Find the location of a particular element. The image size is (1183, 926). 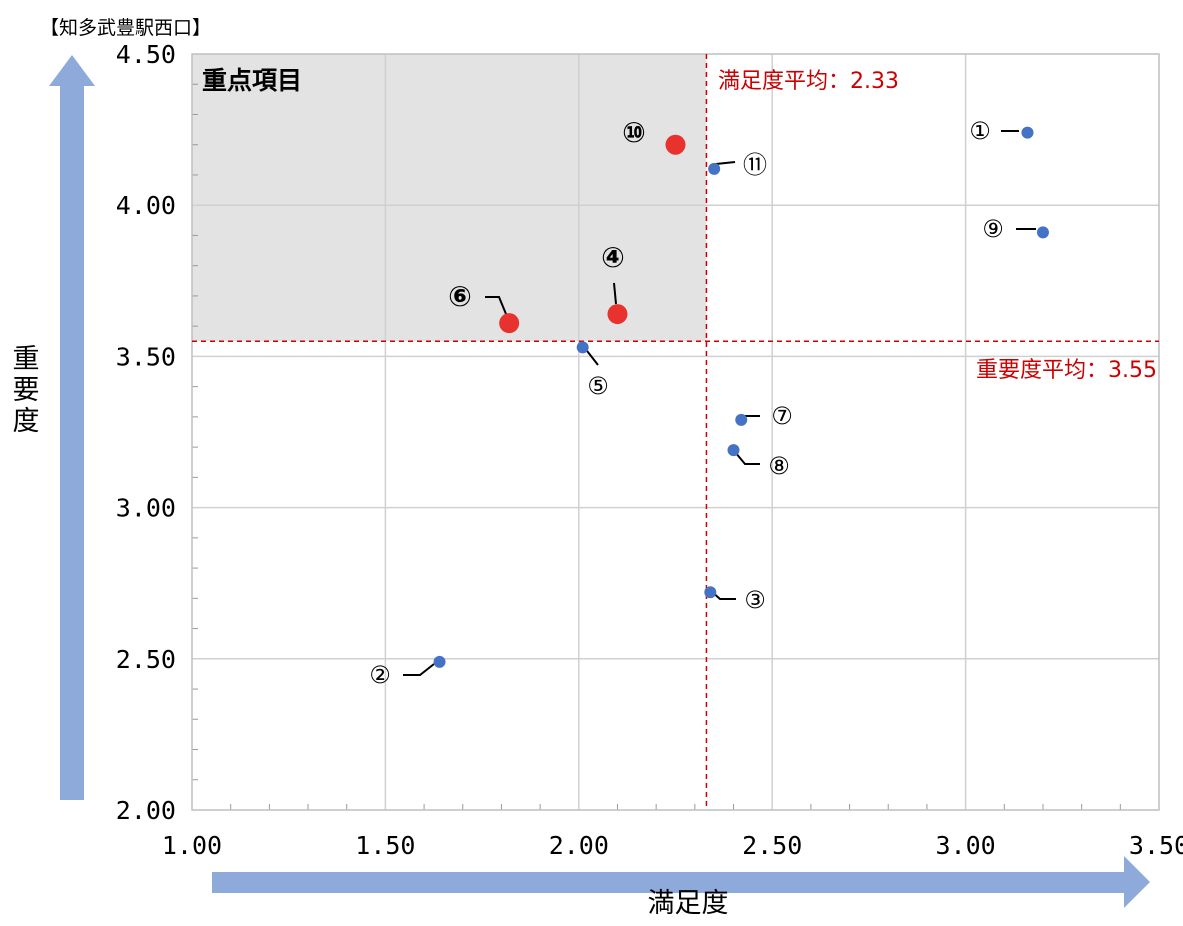

priority-zone-label: 重点項目 is located at coordinates (252, 80).